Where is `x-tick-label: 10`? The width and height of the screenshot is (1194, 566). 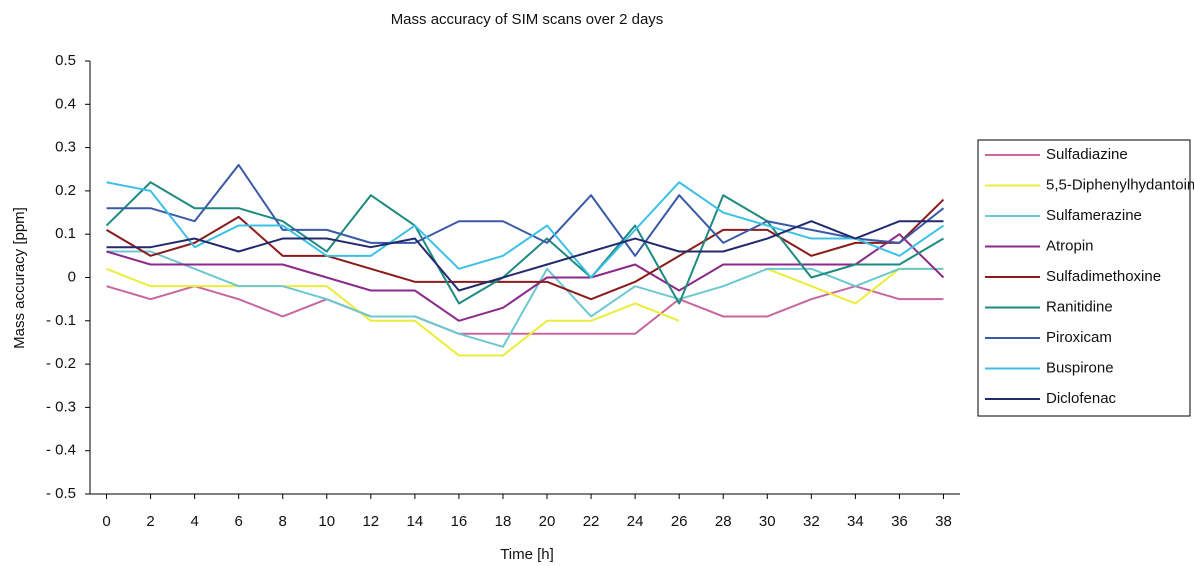
x-tick-label: 10 is located at coordinates (326, 521).